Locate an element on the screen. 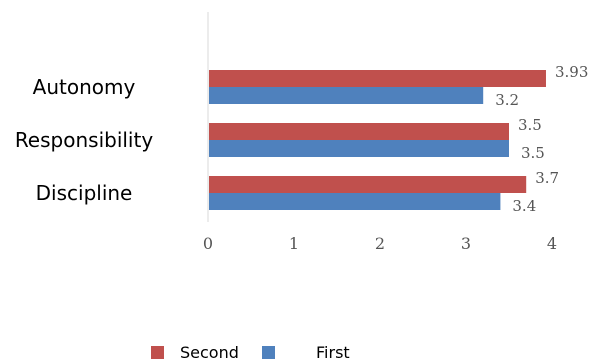 This screenshot has height=361, width=600. x-tick-label: 3 is located at coordinates (466, 243).